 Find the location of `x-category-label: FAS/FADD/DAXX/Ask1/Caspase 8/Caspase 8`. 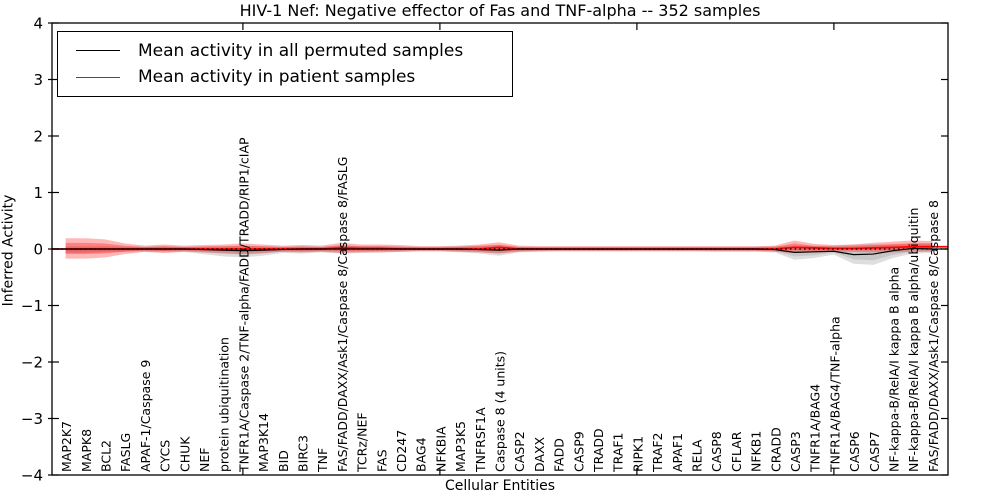

x-category-label: FAS/FADD/DAXX/Ask1/Caspase 8/Caspase 8 is located at coordinates (933, 336).